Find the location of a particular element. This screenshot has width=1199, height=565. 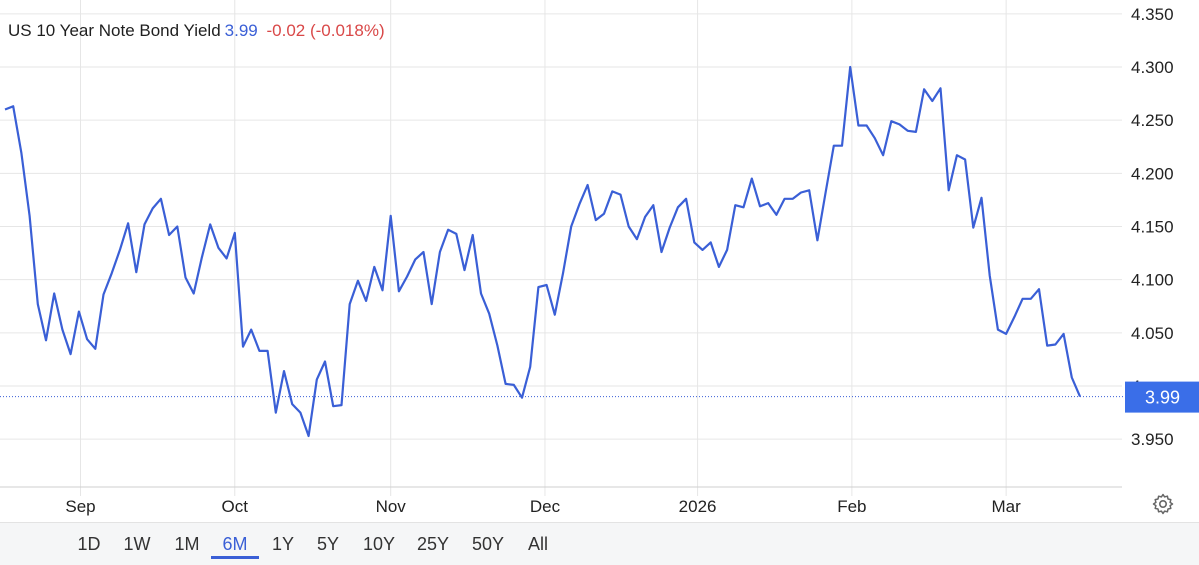

range-button-25y: 25Y is located at coordinates (433, 544).